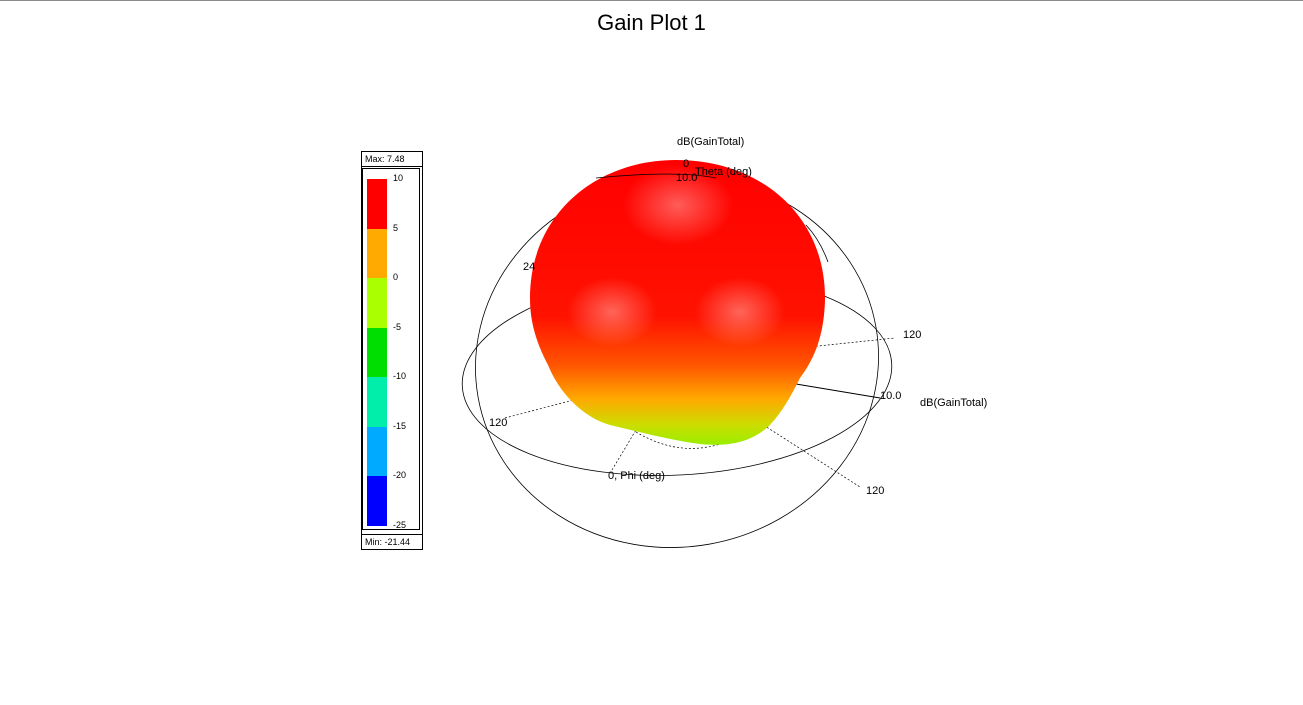  I want to click on legend-color-scale: 10 5 0 -5 -10 -15 -20 -25, so click(391, 349).